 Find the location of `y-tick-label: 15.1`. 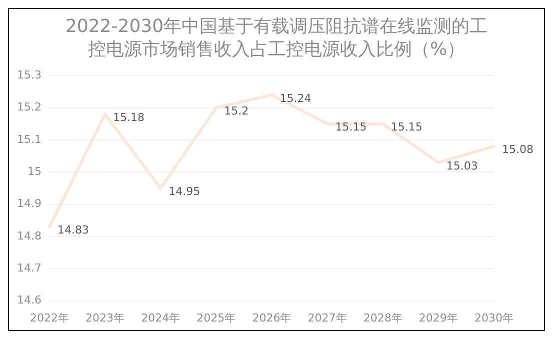

y-tick-label: 15.1 is located at coordinates (29, 139).